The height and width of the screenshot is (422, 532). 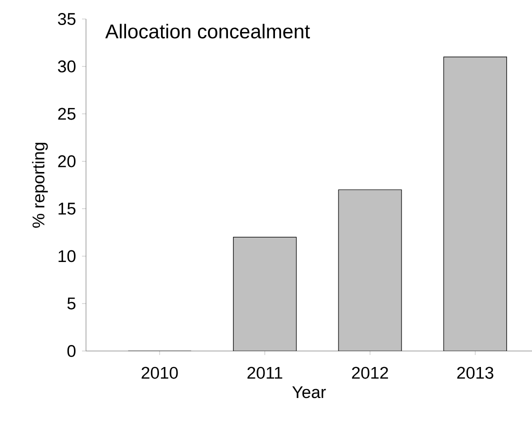 What do you see at coordinates (67, 19) in the screenshot?
I see `y-tick-label: 35` at bounding box center [67, 19].